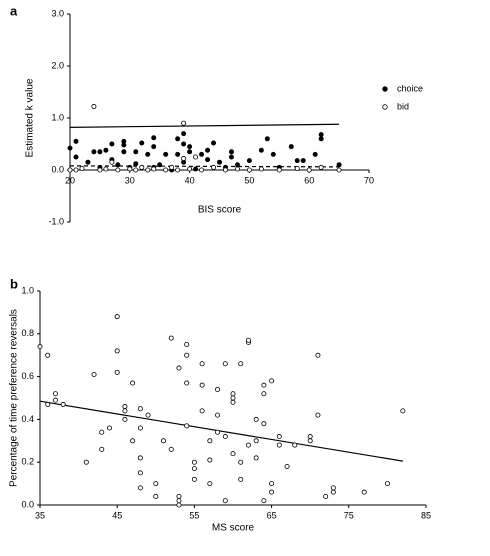  What do you see at coordinates (27, 462) in the screenshot?
I see `y-tick-label: 0.2` at bounding box center [27, 462].